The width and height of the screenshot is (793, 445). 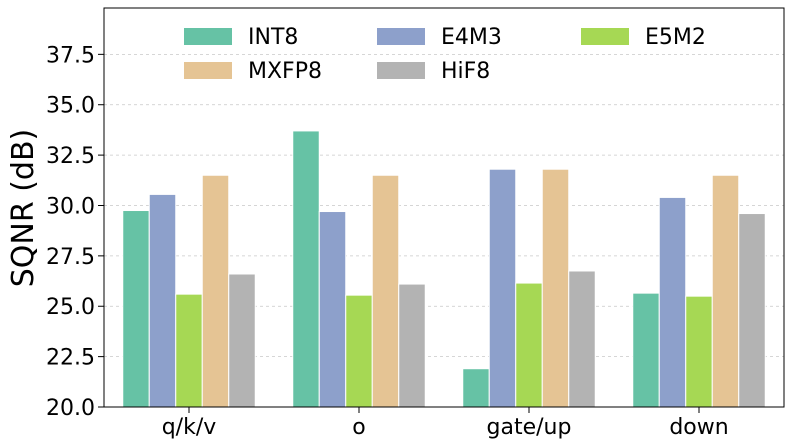 What do you see at coordinates (189, 427) in the screenshot?
I see `x-tick-label: q/k/v` at bounding box center [189, 427].